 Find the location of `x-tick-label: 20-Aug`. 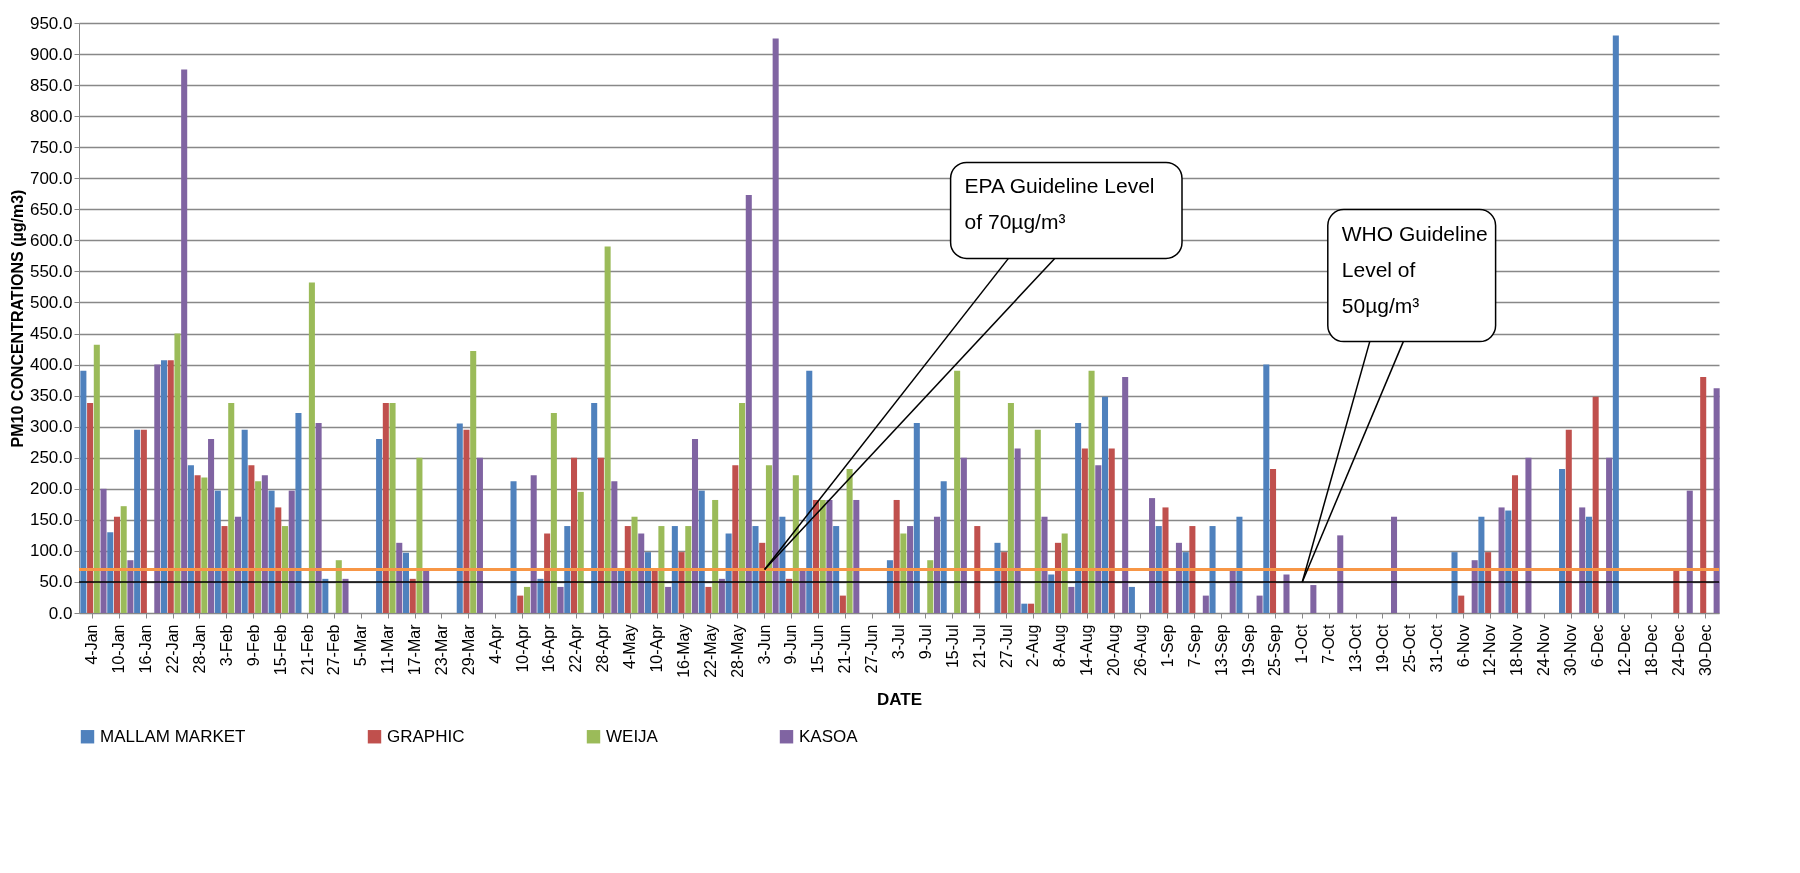

x-tick-label: 20-Aug is located at coordinates (1114, 650).